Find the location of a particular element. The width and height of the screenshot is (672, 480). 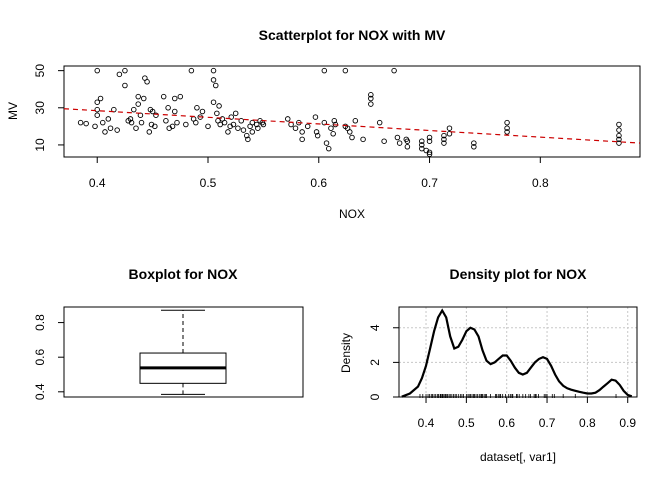

scatter-y-label: MV is located at coordinates (13, 111).